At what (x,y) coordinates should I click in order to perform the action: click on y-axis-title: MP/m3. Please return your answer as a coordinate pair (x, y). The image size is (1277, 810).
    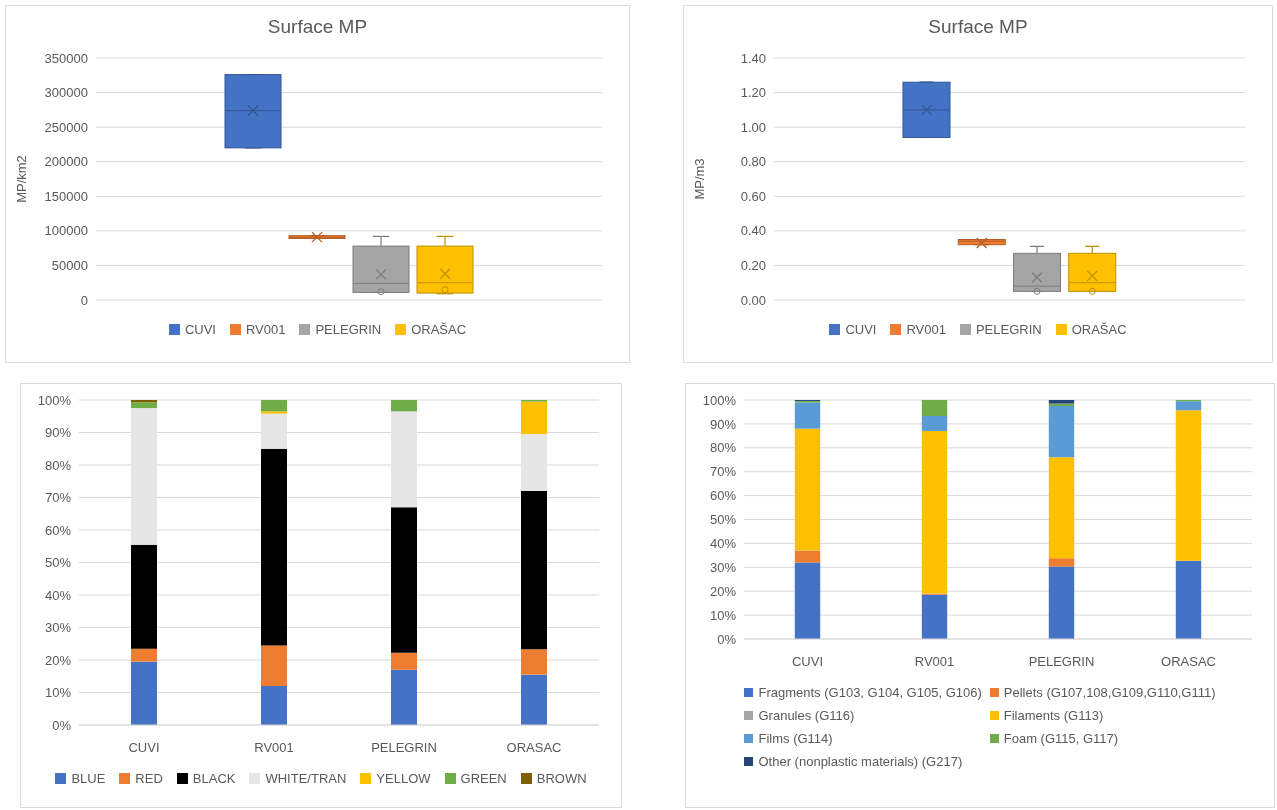
    Looking at the image, I should click on (699, 179).